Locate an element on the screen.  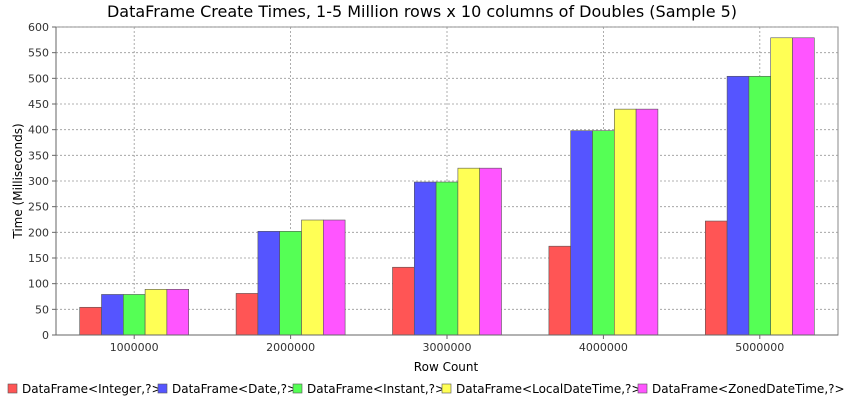
y-tick-label: 550 is located at coordinates (38, 53).